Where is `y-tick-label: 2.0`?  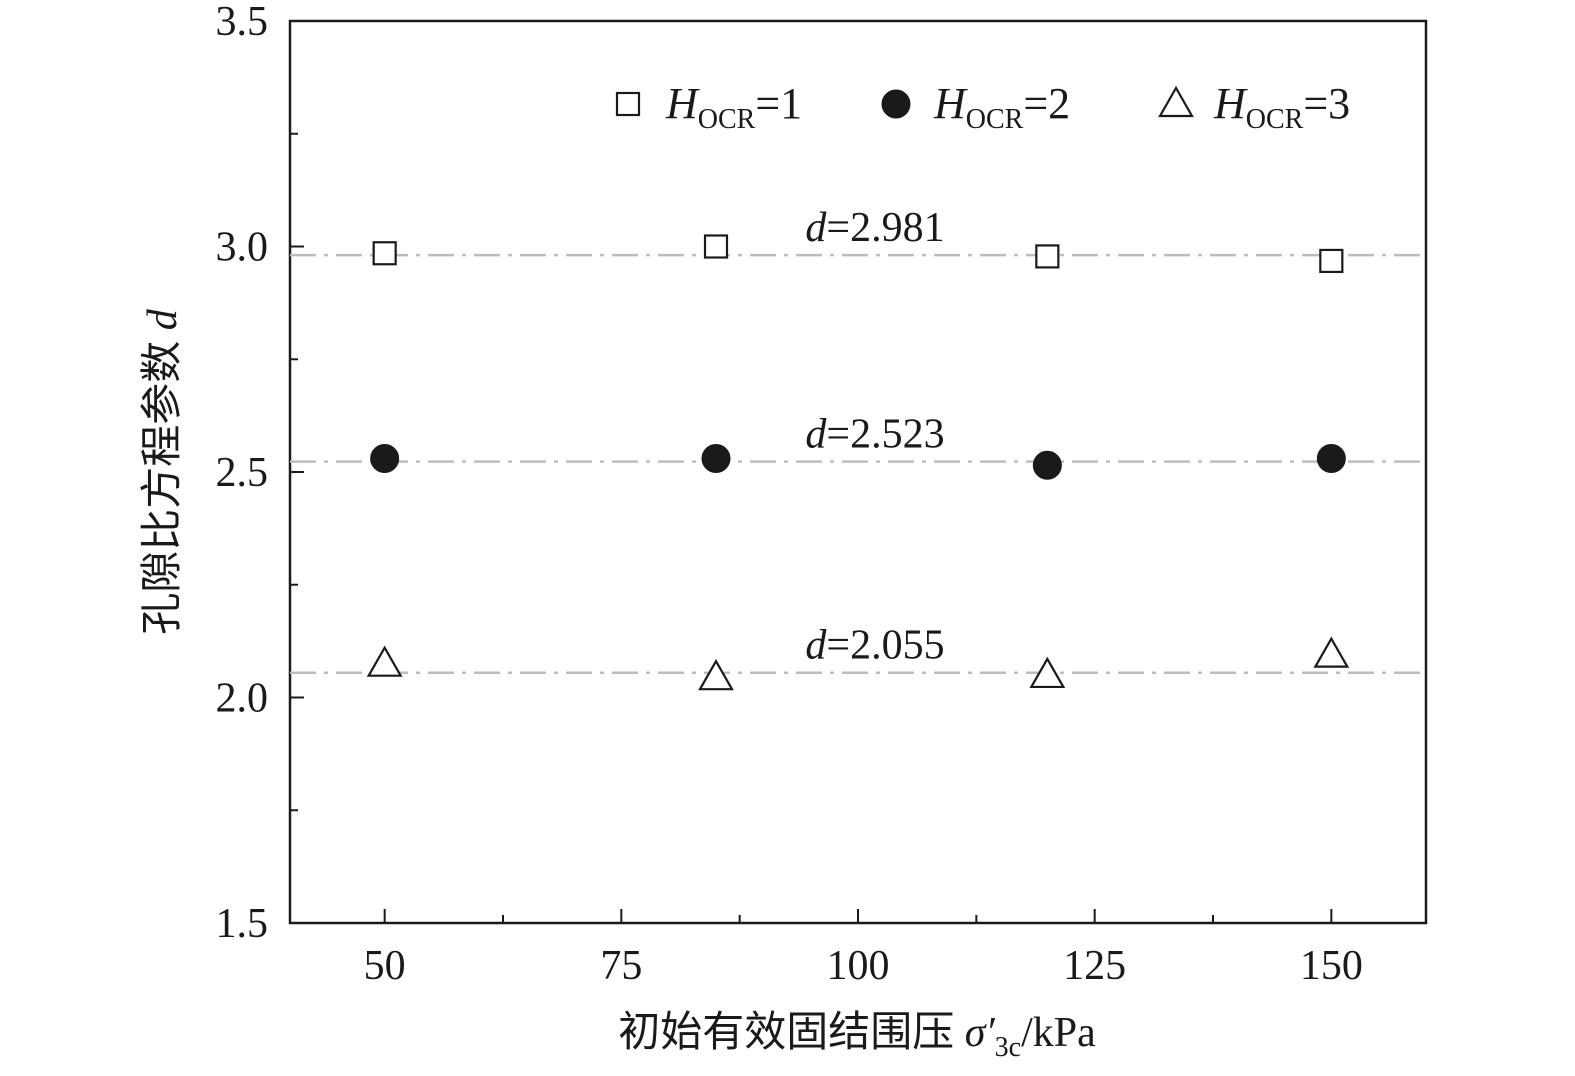 y-tick-label: 2.0 is located at coordinates (242, 699).